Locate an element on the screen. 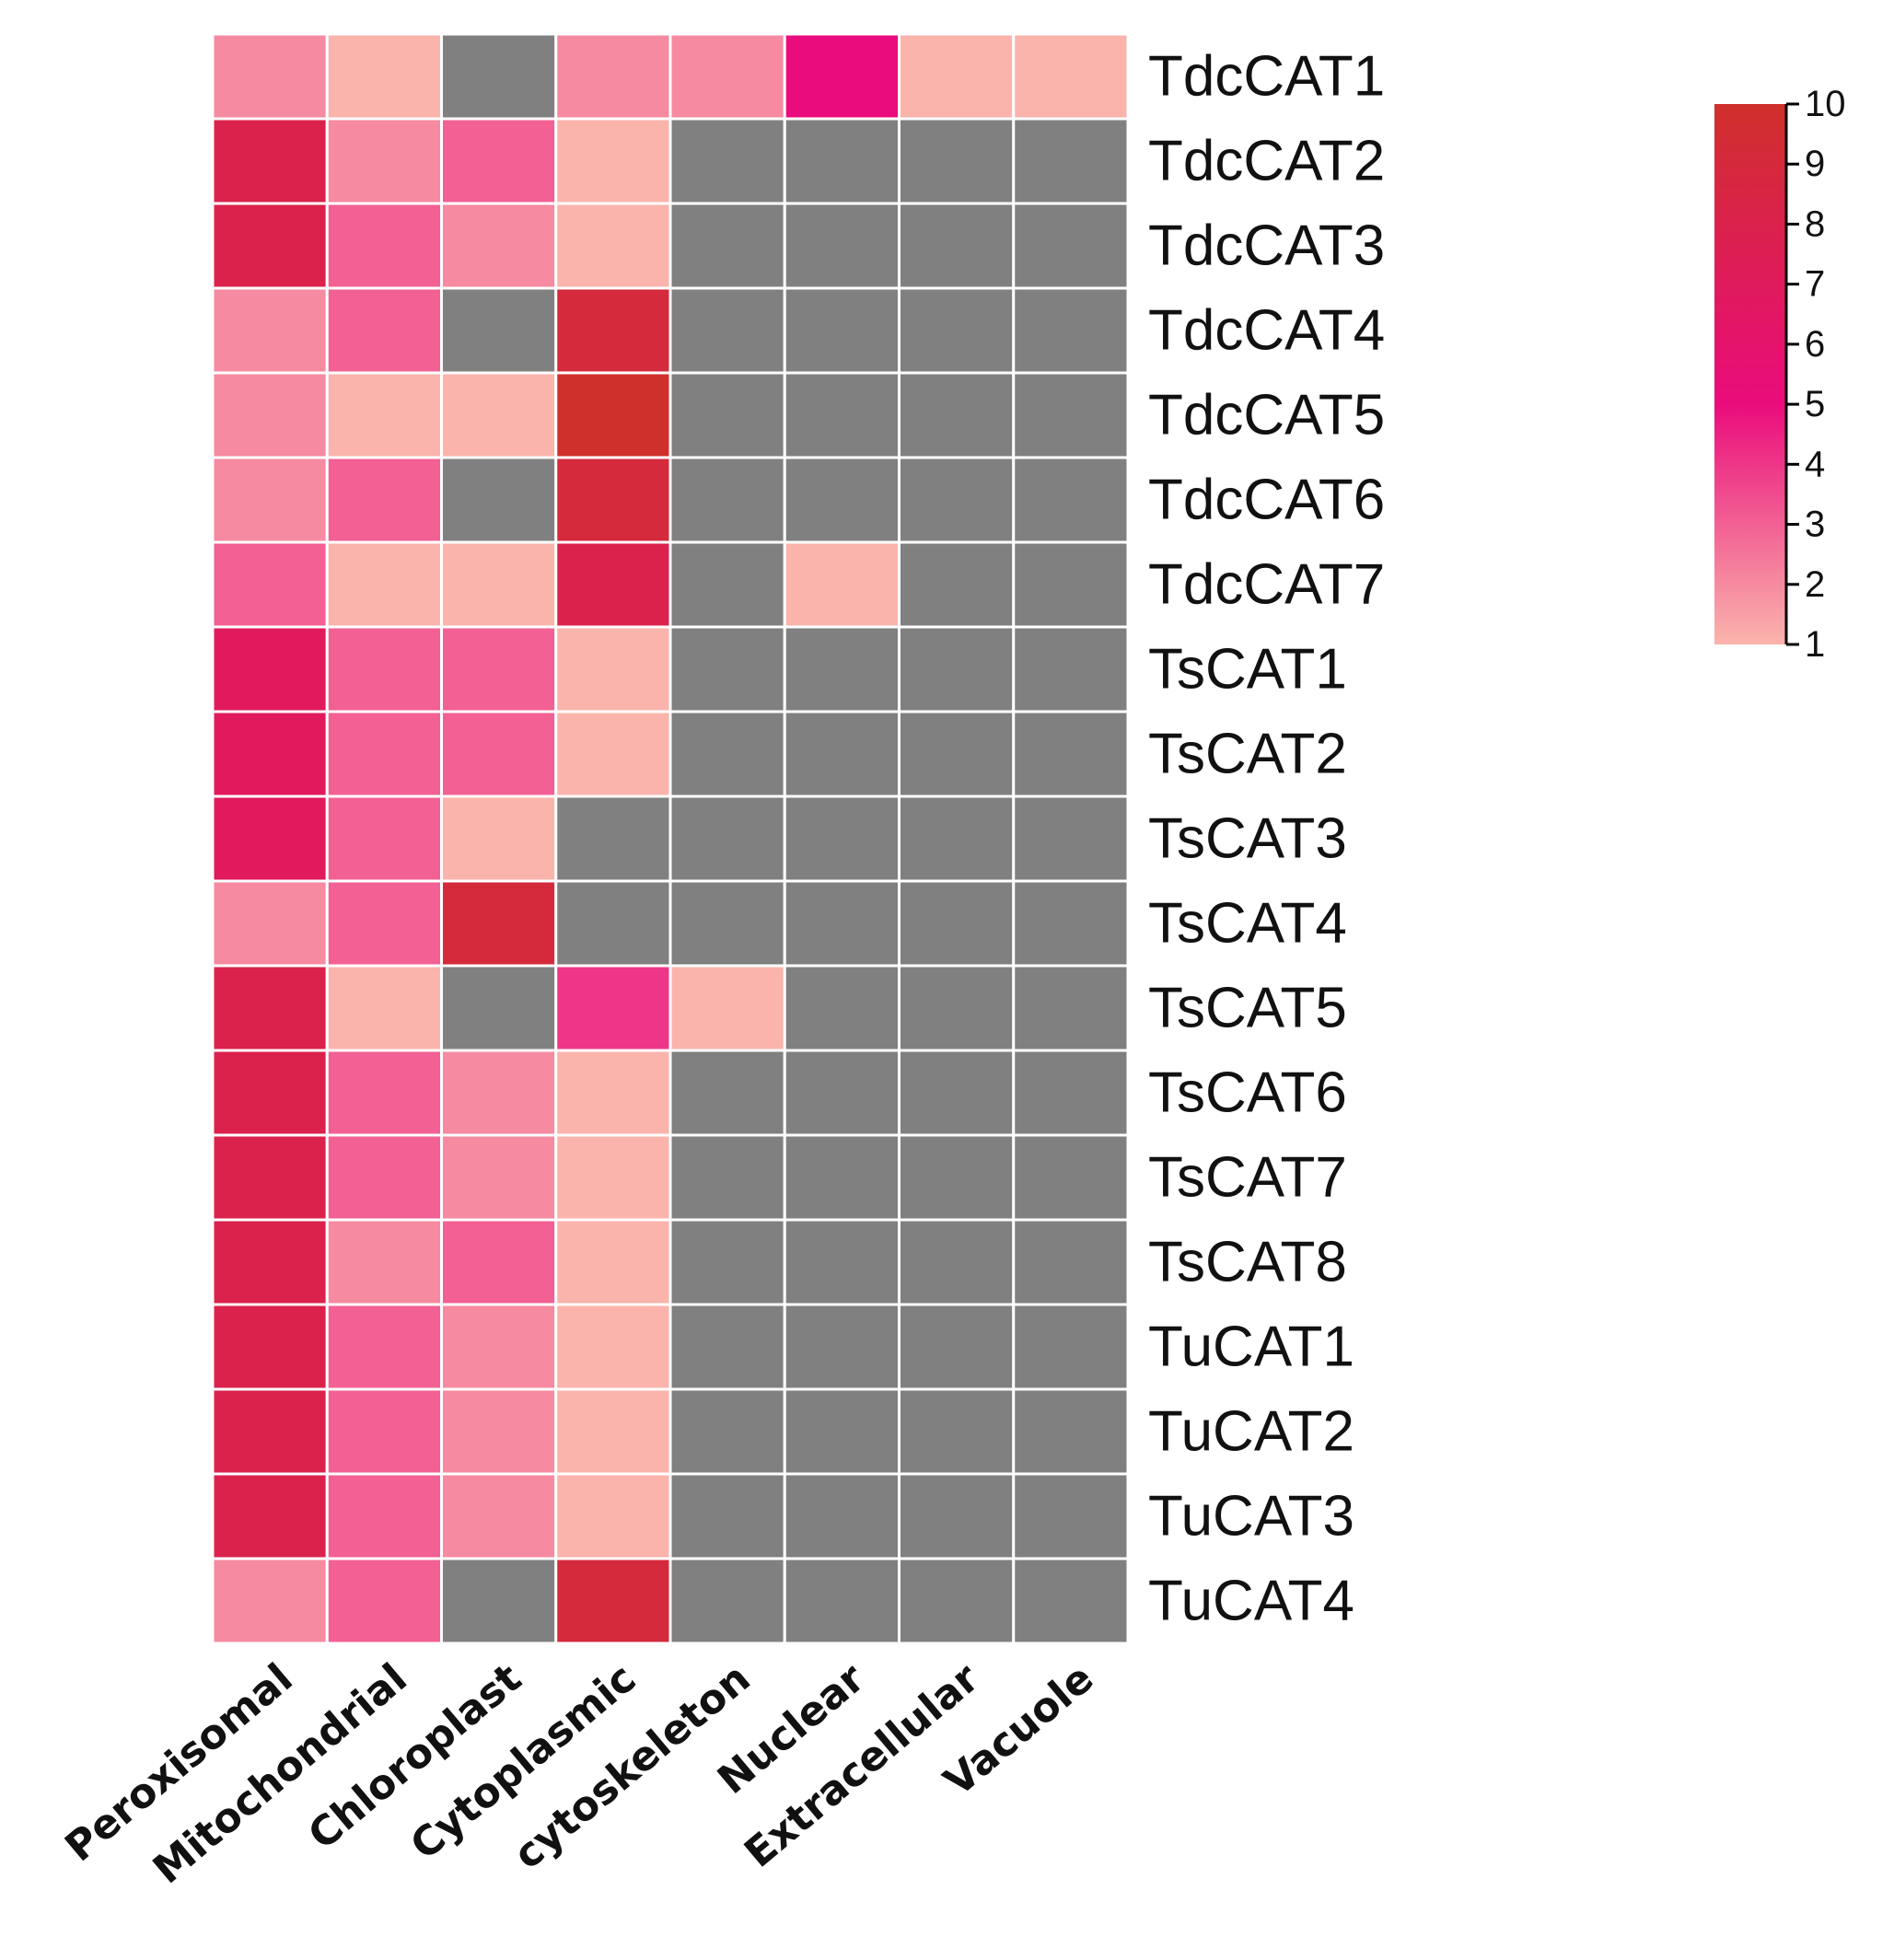  row-label: TuCAT4 is located at coordinates (1251, 1601).